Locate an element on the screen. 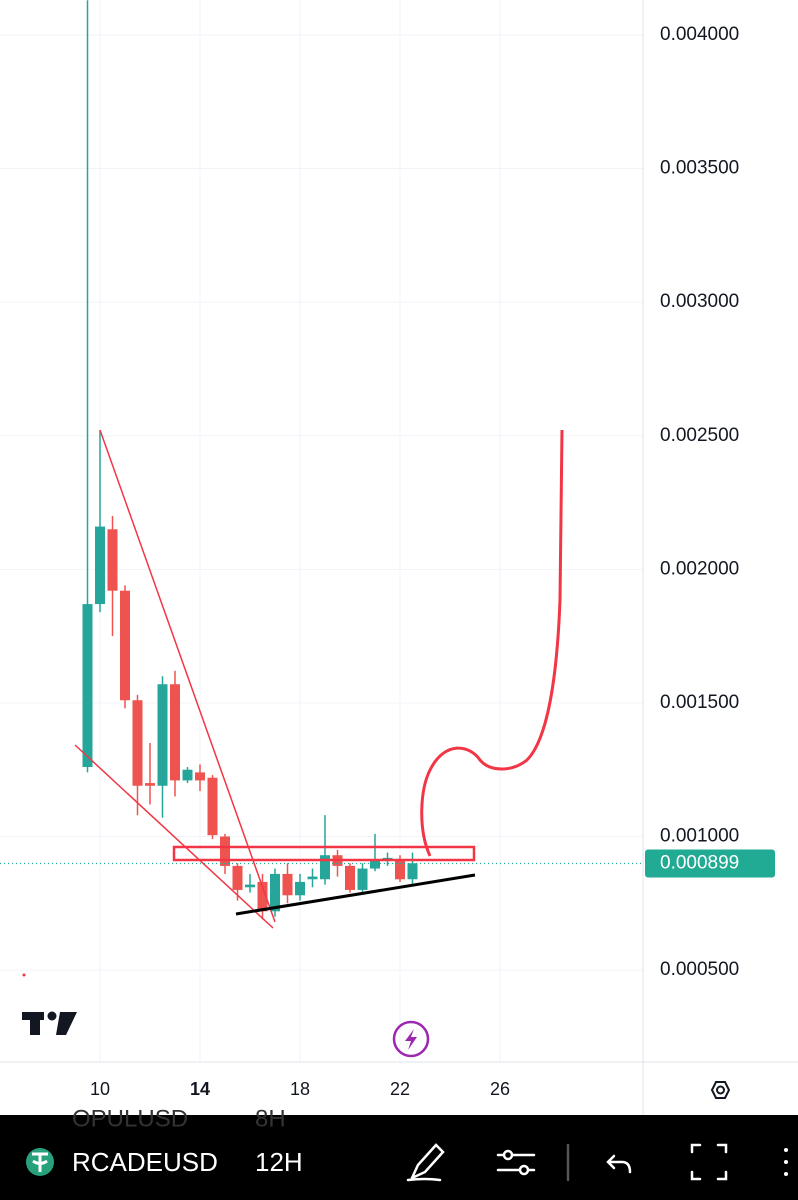  ghost-symbol: OPULUSD is located at coordinates (130, 1118).